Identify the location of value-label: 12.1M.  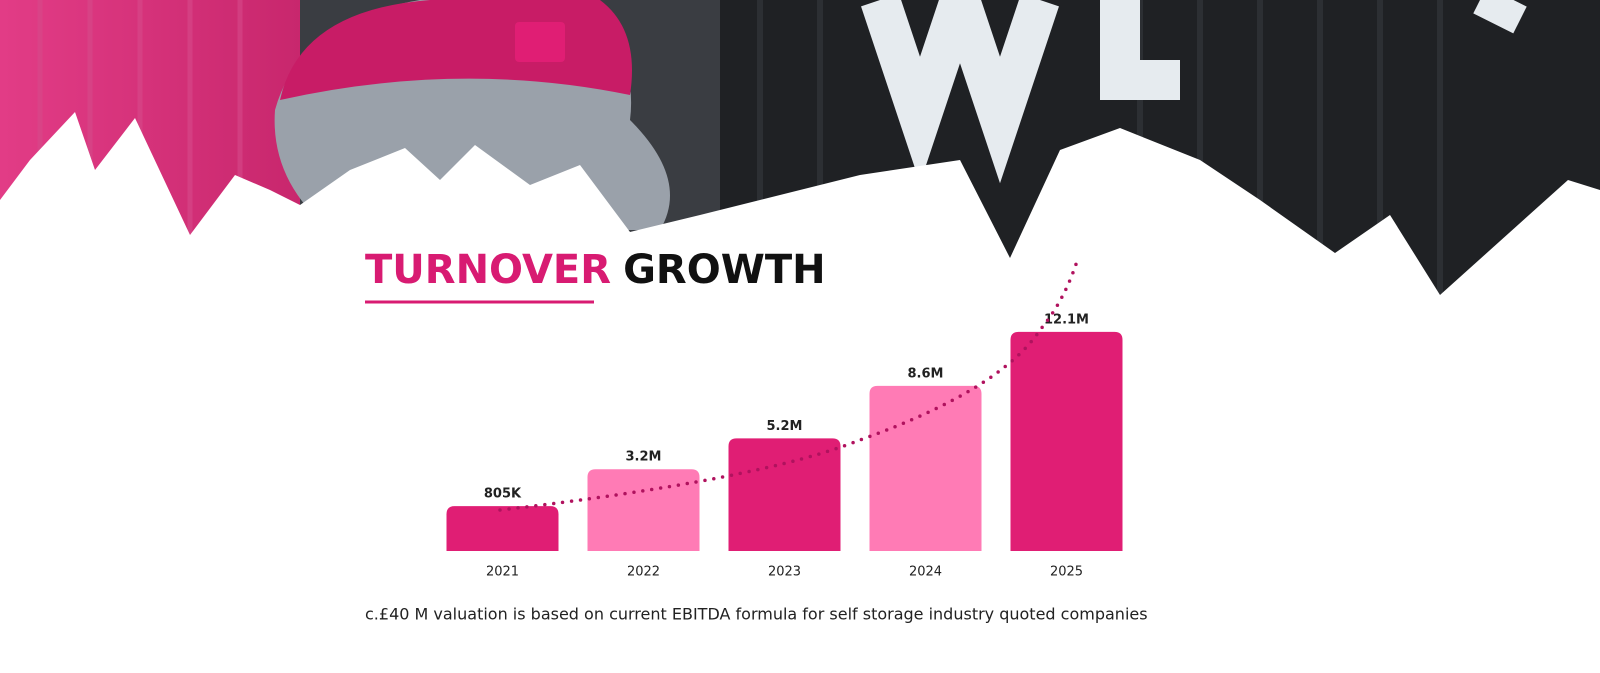
(1066, 319).